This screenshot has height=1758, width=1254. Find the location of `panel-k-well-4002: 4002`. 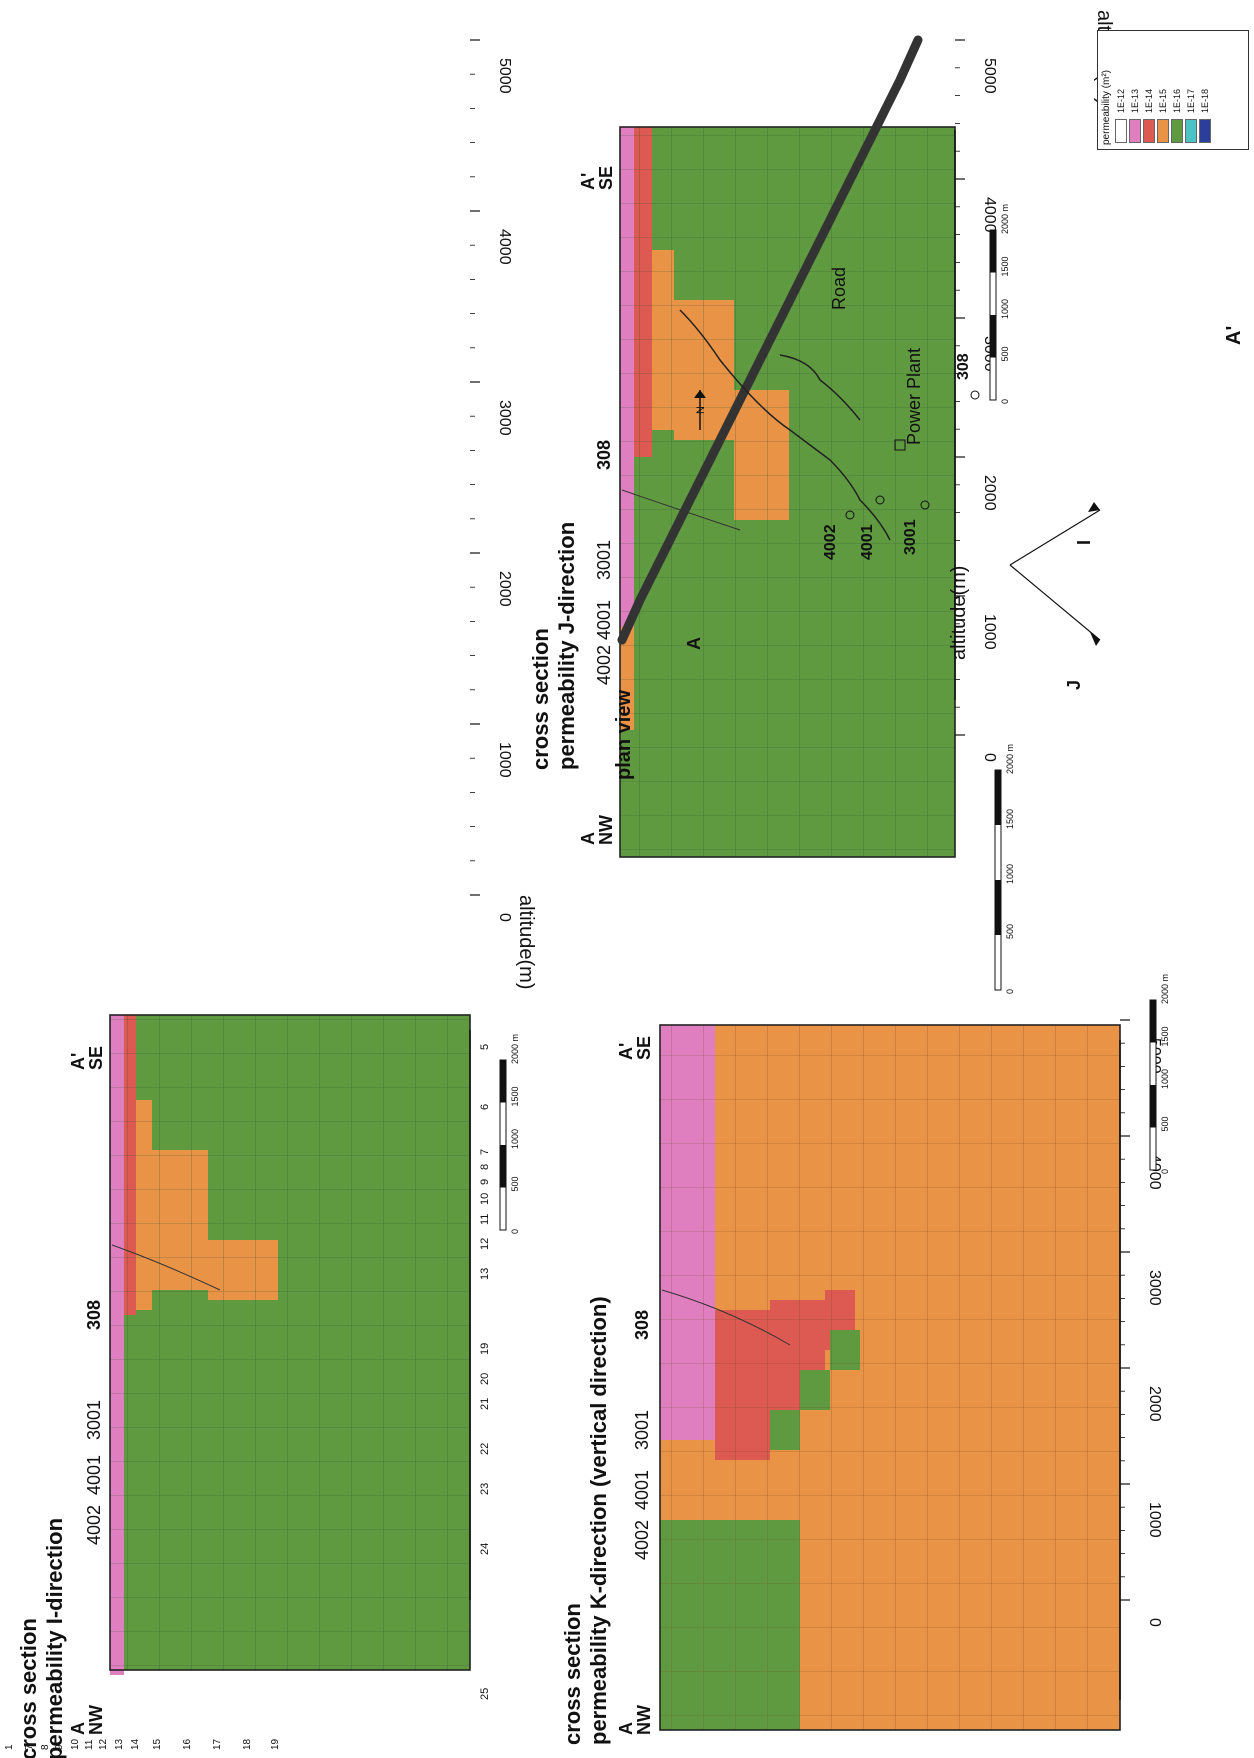

panel-k-well-4002: 4002 is located at coordinates (642, 1540).